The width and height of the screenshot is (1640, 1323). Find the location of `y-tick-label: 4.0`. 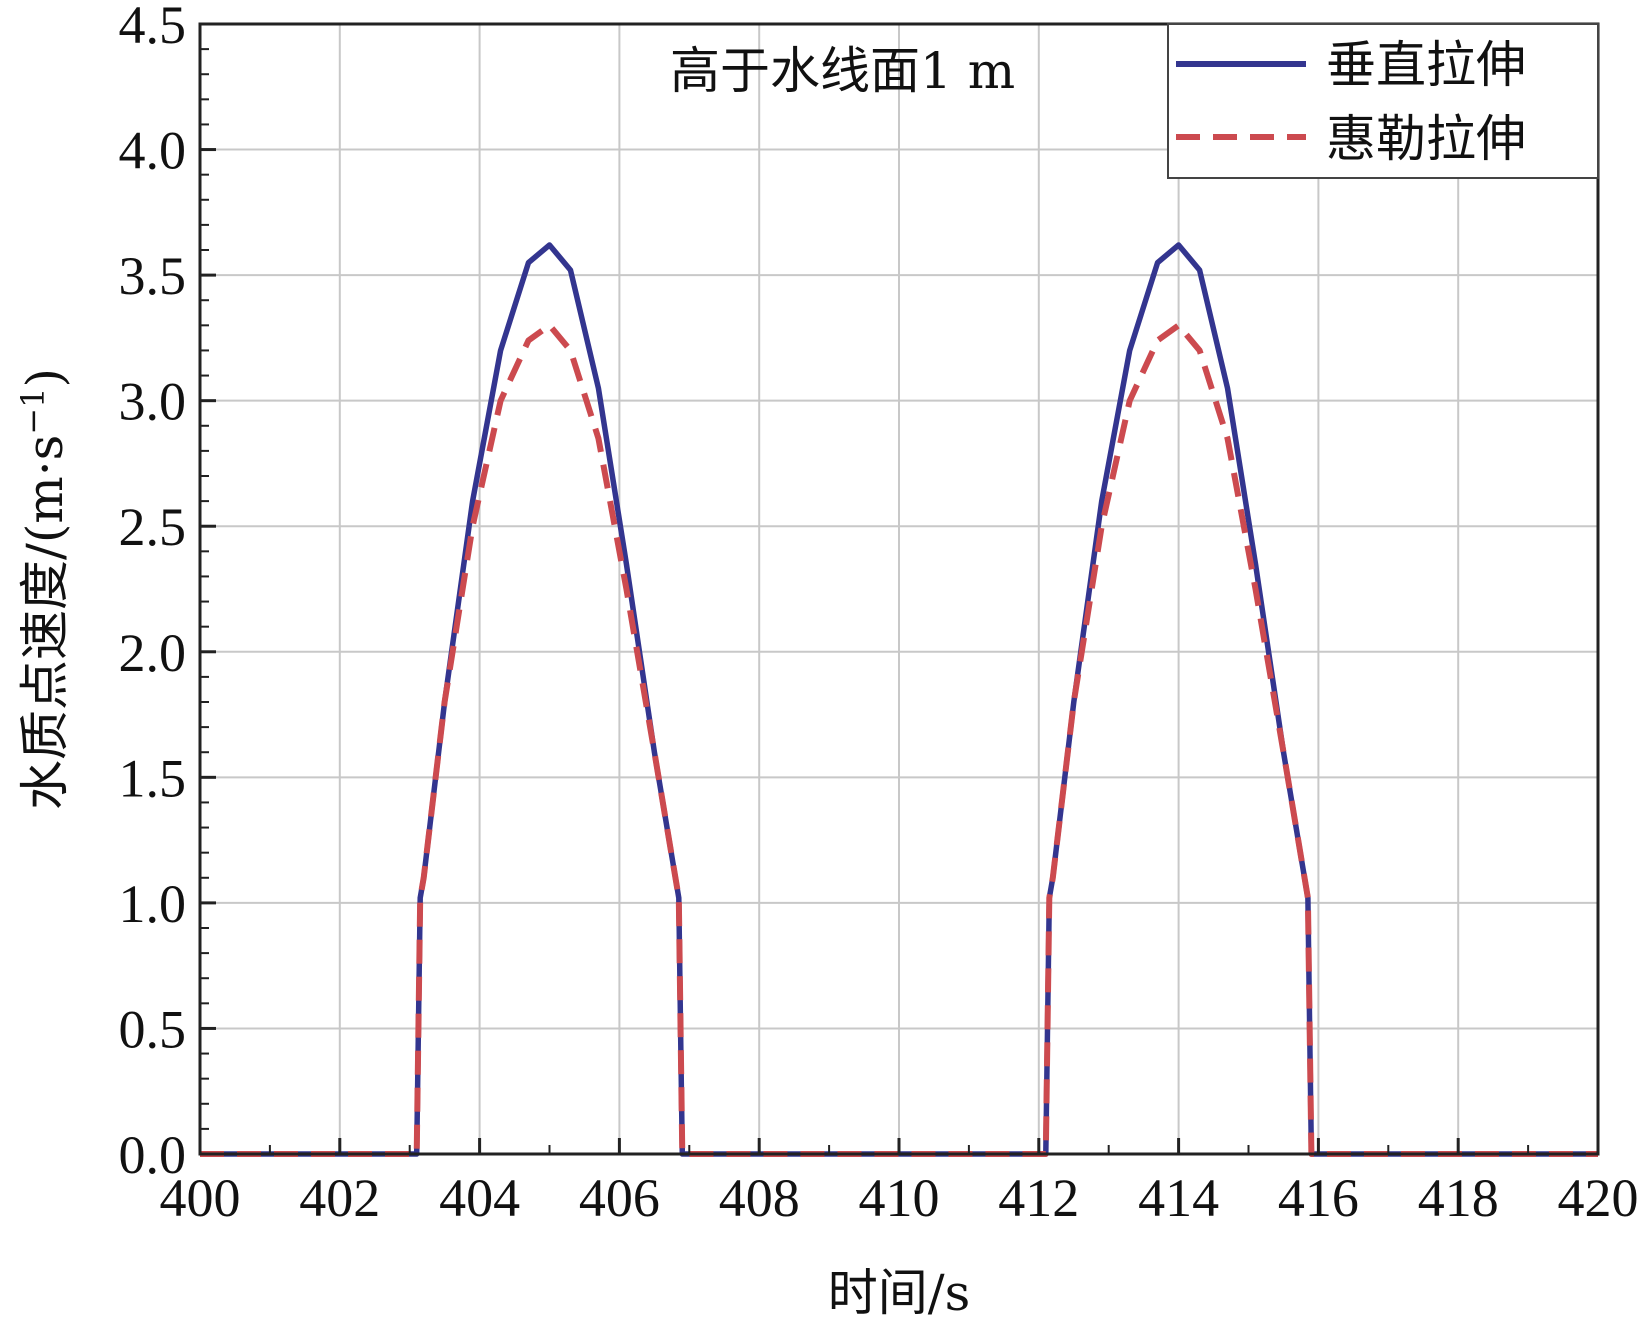

y-tick-label: 4.0 is located at coordinates (153, 151).